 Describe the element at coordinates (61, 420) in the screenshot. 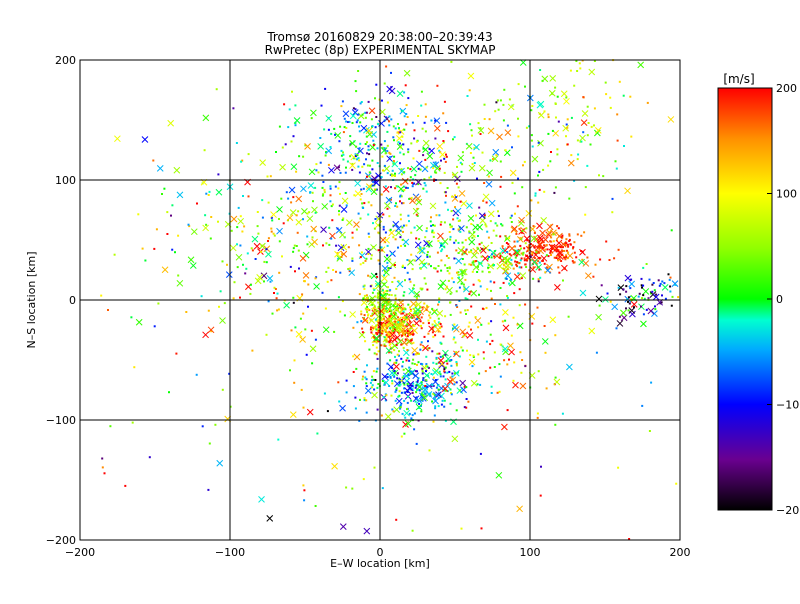

I see `y-tick-label: −100` at that location.